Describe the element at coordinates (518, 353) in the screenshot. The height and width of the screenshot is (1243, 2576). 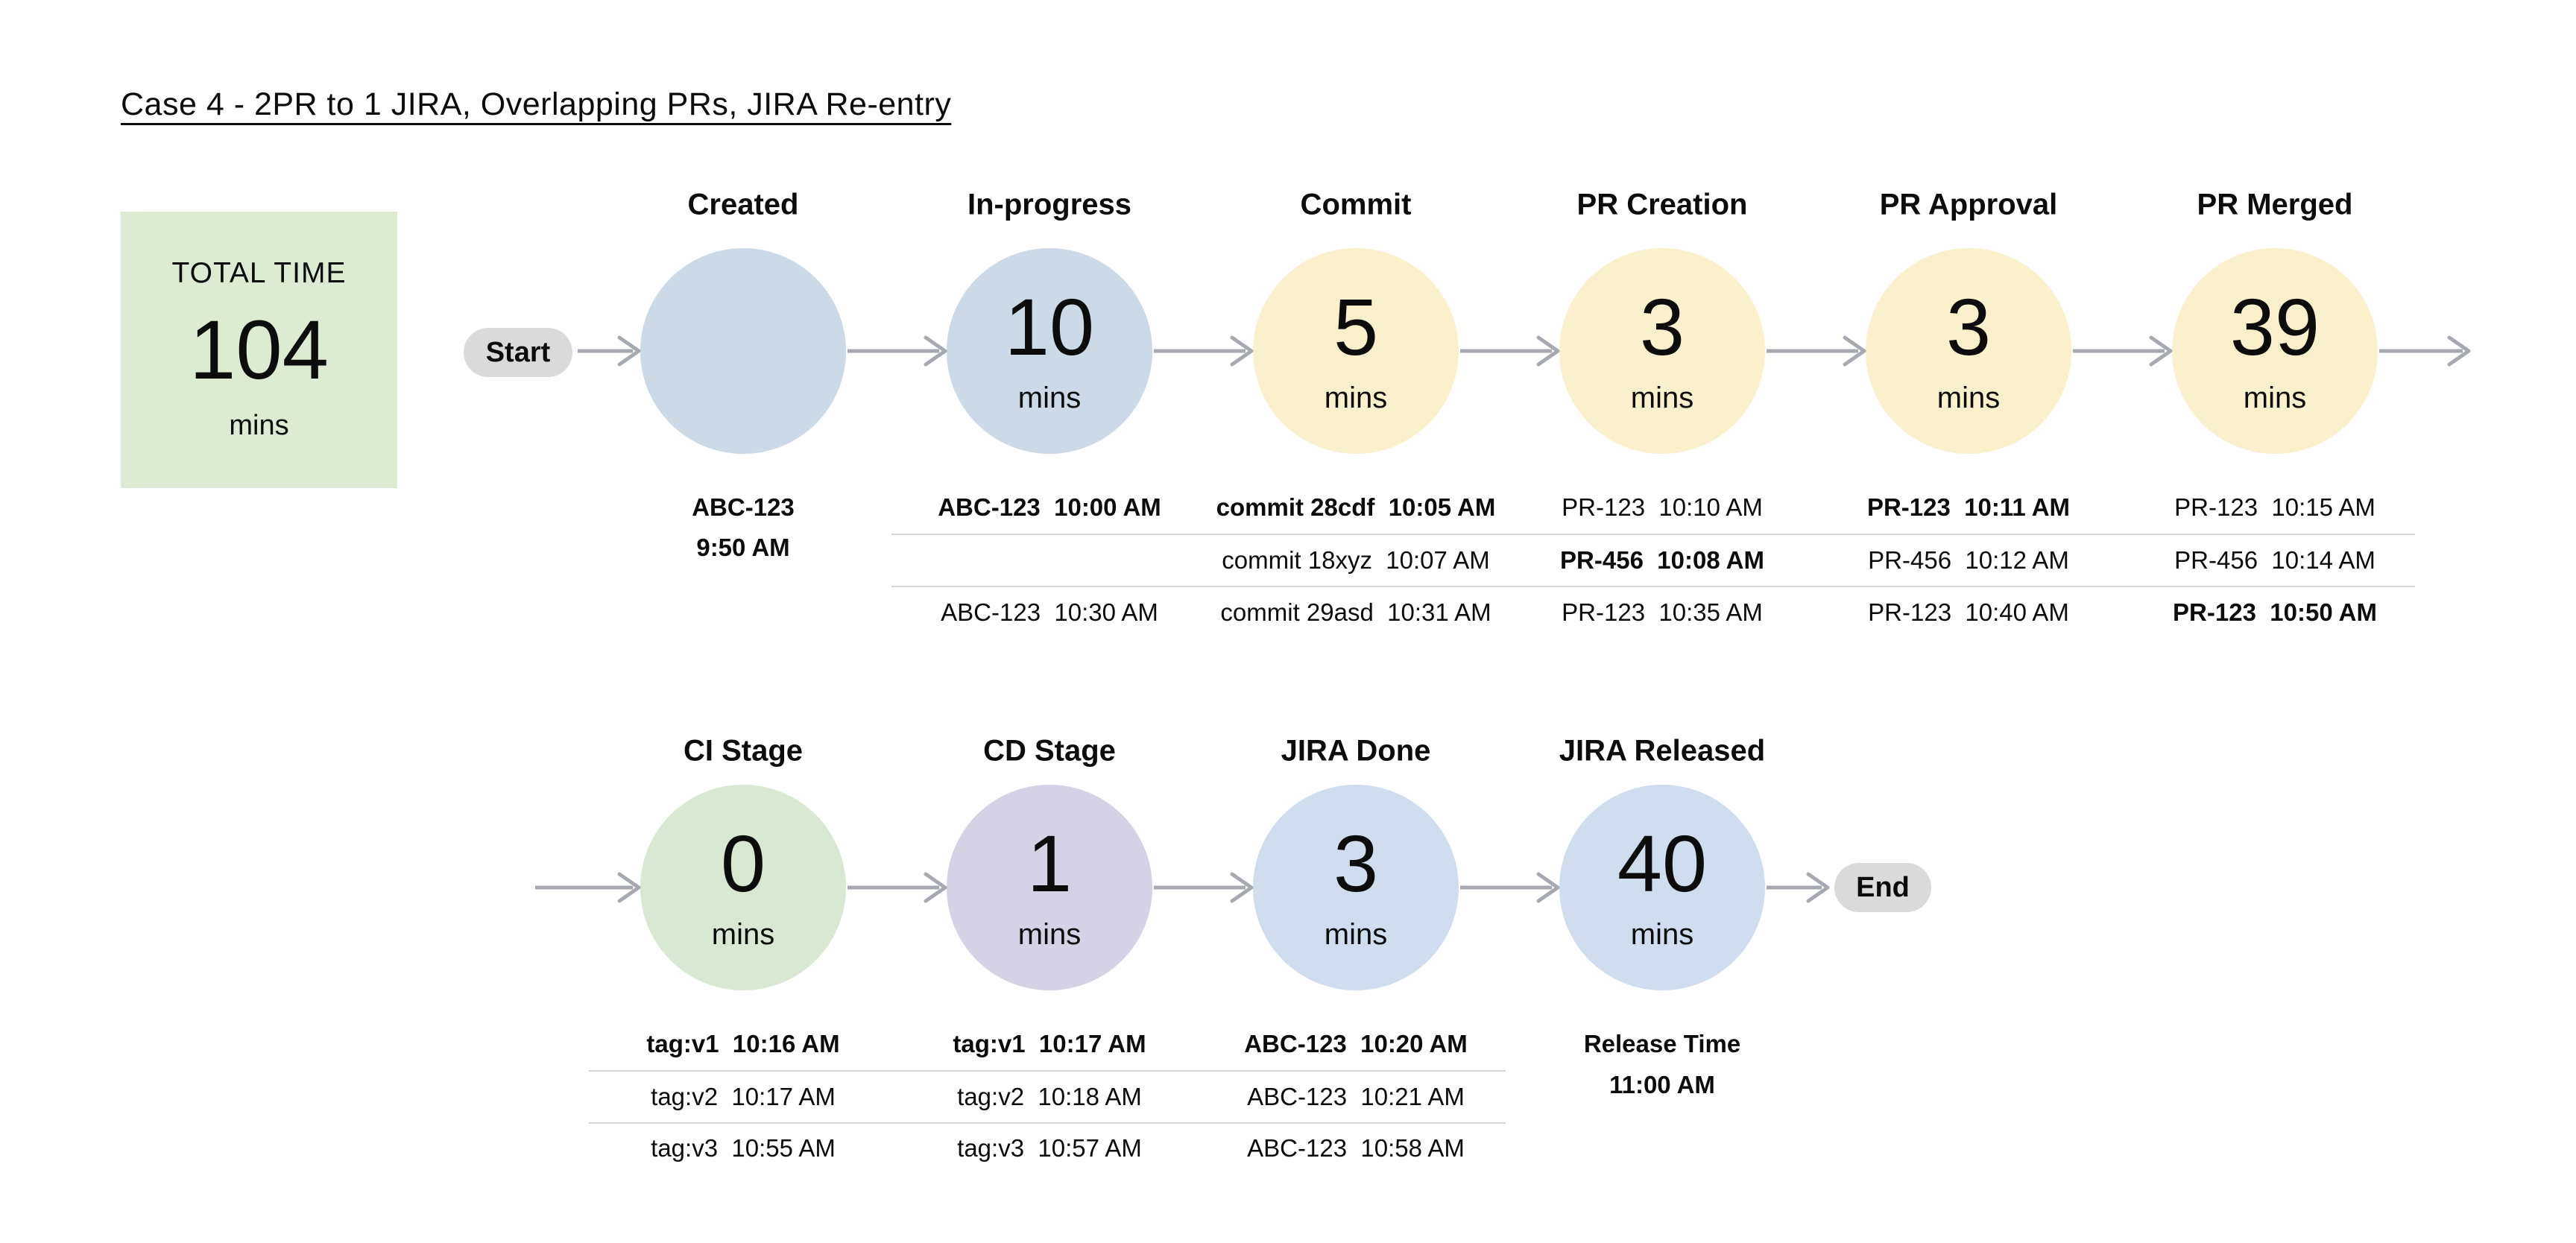
I see `start-pill: Start` at that location.